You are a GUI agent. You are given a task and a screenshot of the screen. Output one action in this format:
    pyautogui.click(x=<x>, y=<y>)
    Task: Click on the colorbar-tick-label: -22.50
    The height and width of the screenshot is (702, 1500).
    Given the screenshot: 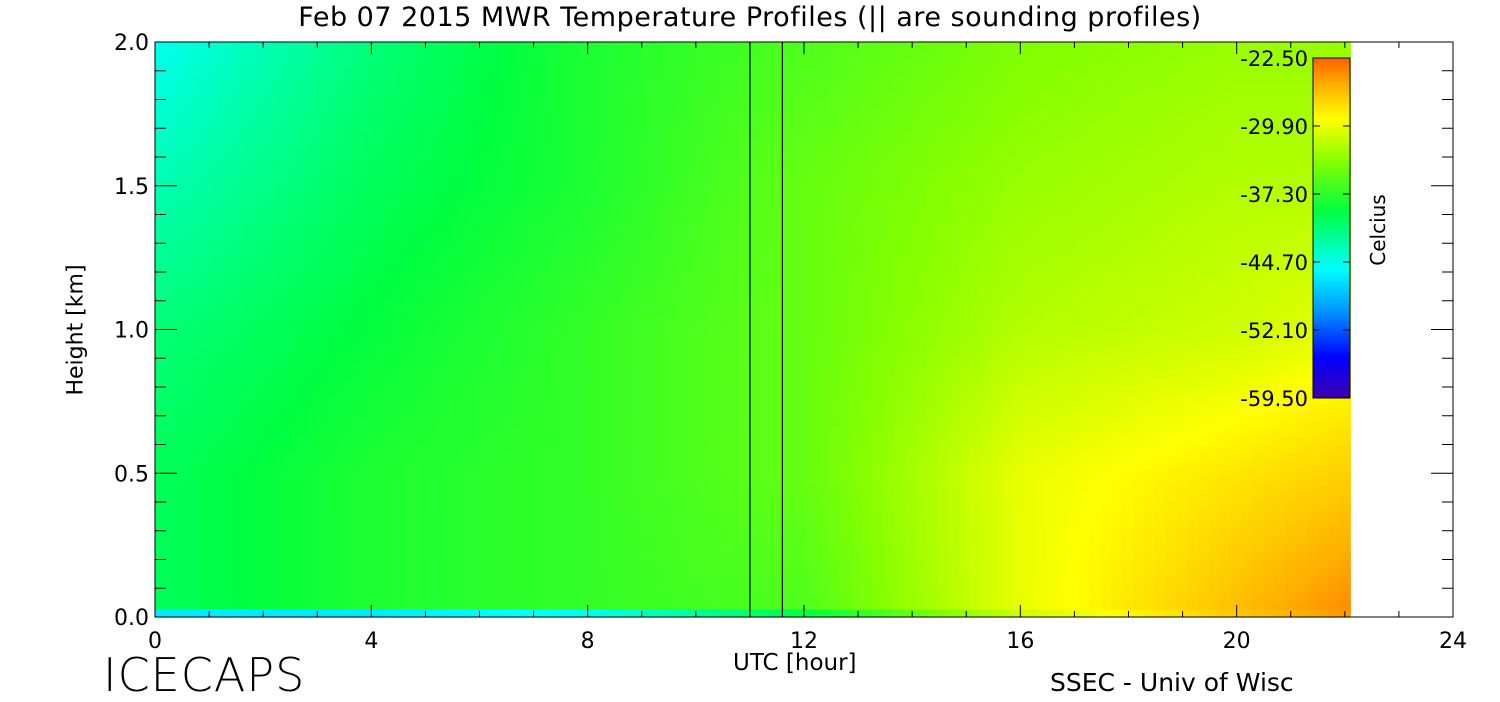 What is the action you would take?
    pyautogui.click(x=1274, y=59)
    